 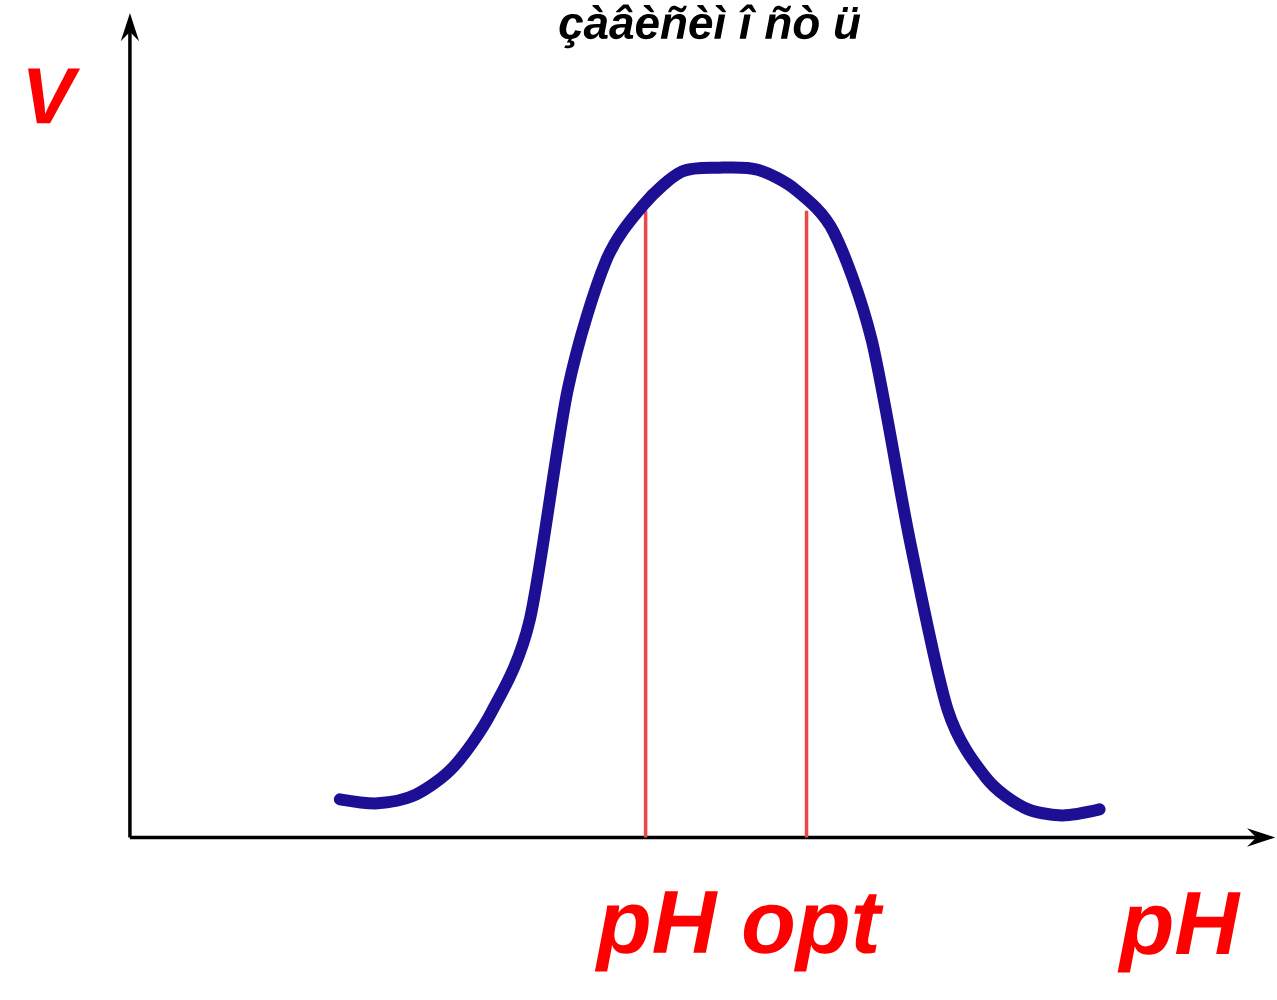 What do you see at coordinates (710, 26) in the screenshot?
I see `chart-title: çàâèñèì î ñò ü` at bounding box center [710, 26].